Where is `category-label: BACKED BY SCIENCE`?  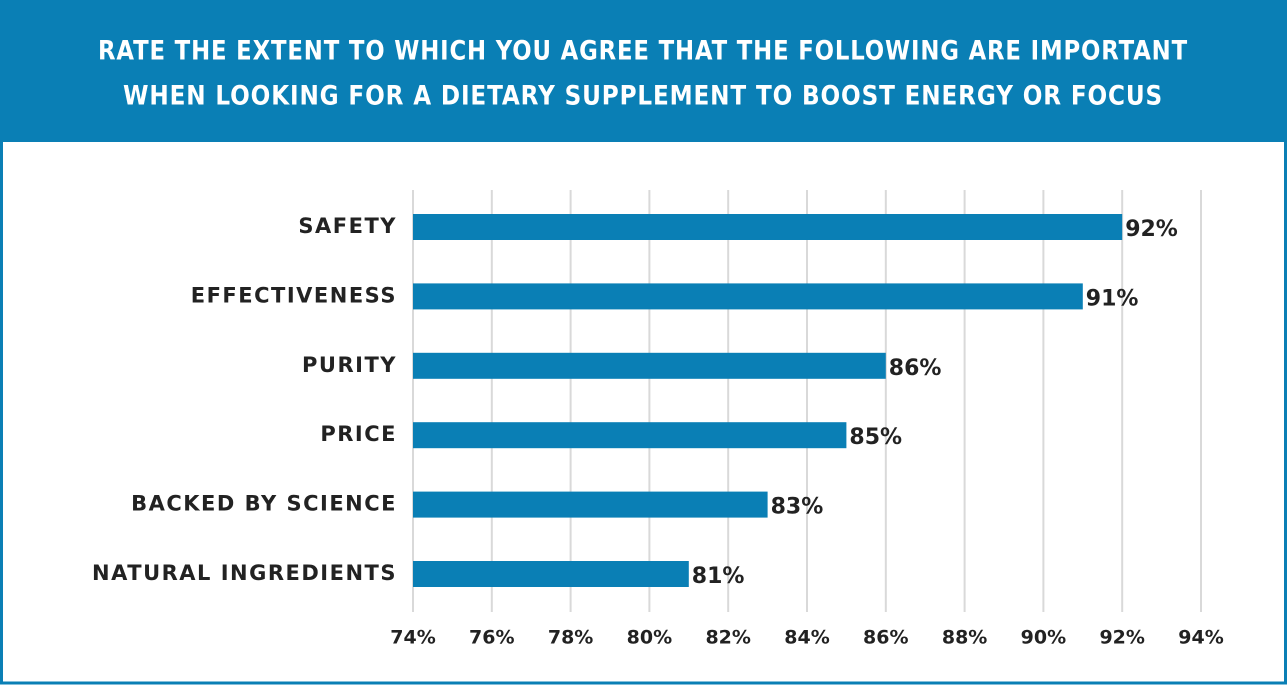
category-label: BACKED BY SCIENCE is located at coordinates (264, 504).